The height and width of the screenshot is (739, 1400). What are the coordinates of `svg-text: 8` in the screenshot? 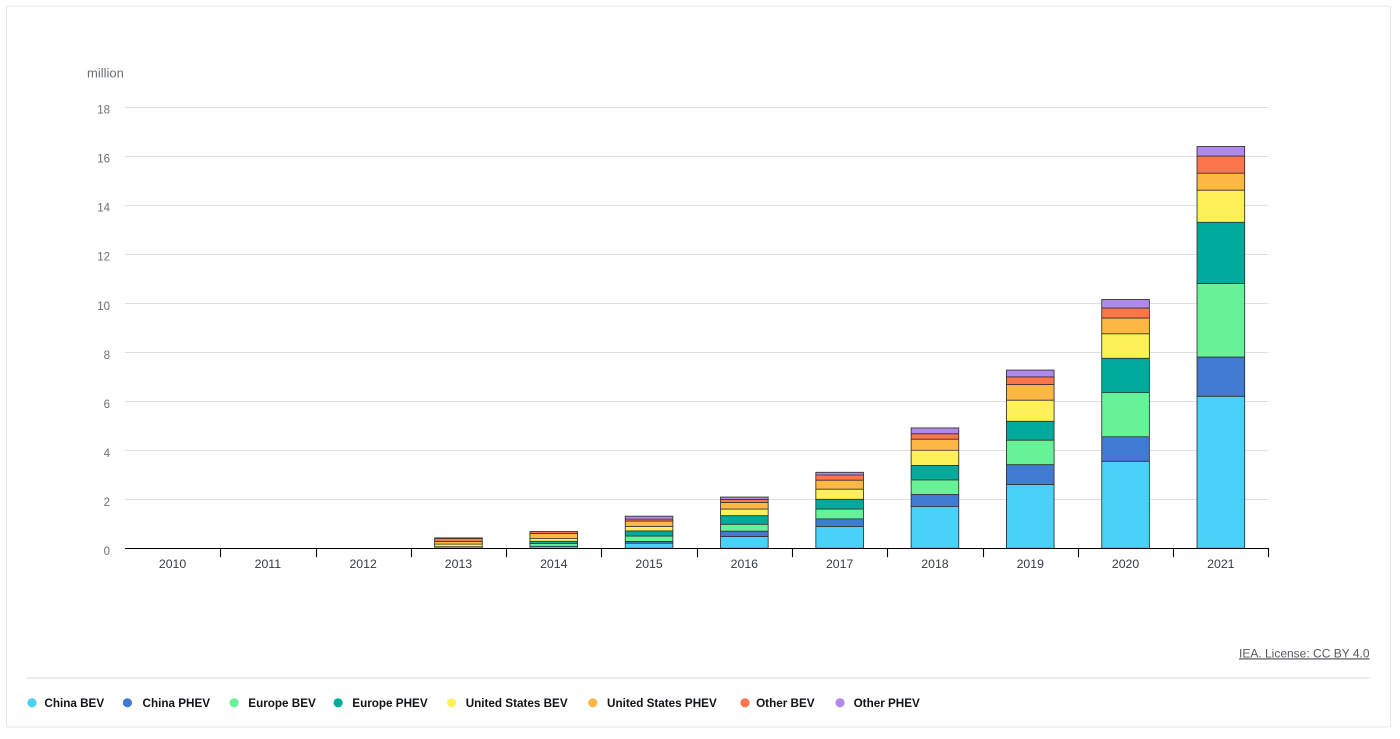 It's located at (107, 356).